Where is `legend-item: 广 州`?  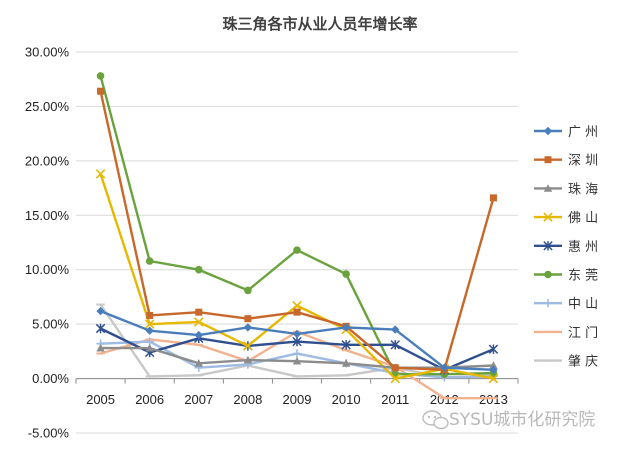
legend-item: 广 州 is located at coordinates (566, 132).